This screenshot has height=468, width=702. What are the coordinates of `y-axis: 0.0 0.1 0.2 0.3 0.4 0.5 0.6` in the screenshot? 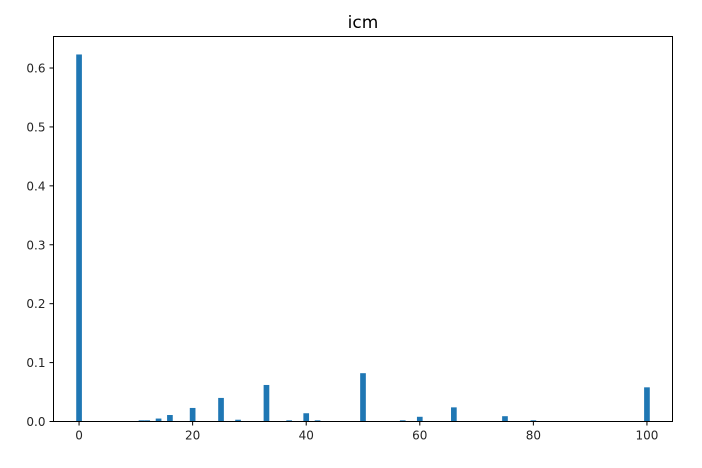 It's located at (40, 245).